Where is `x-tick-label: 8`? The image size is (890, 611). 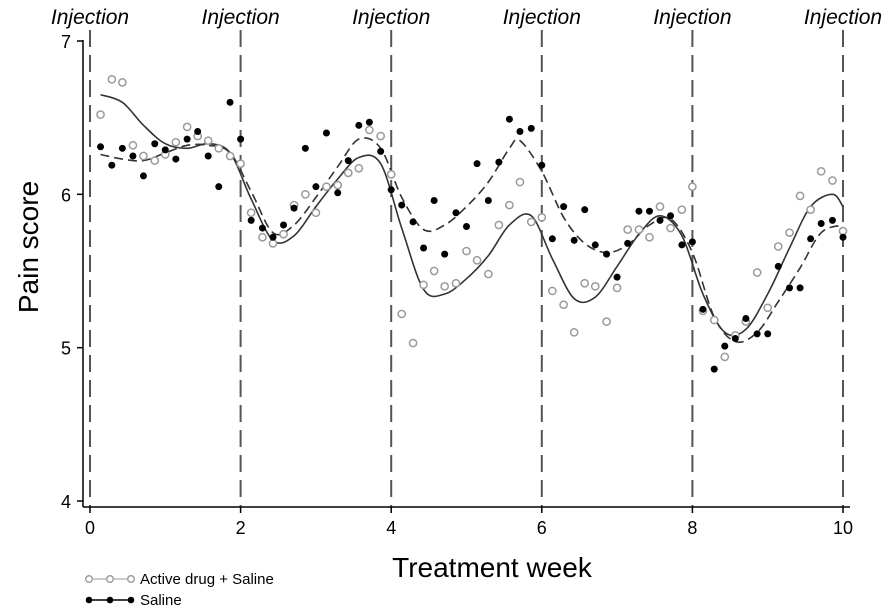
x-tick-label: 8 is located at coordinates (692, 528).